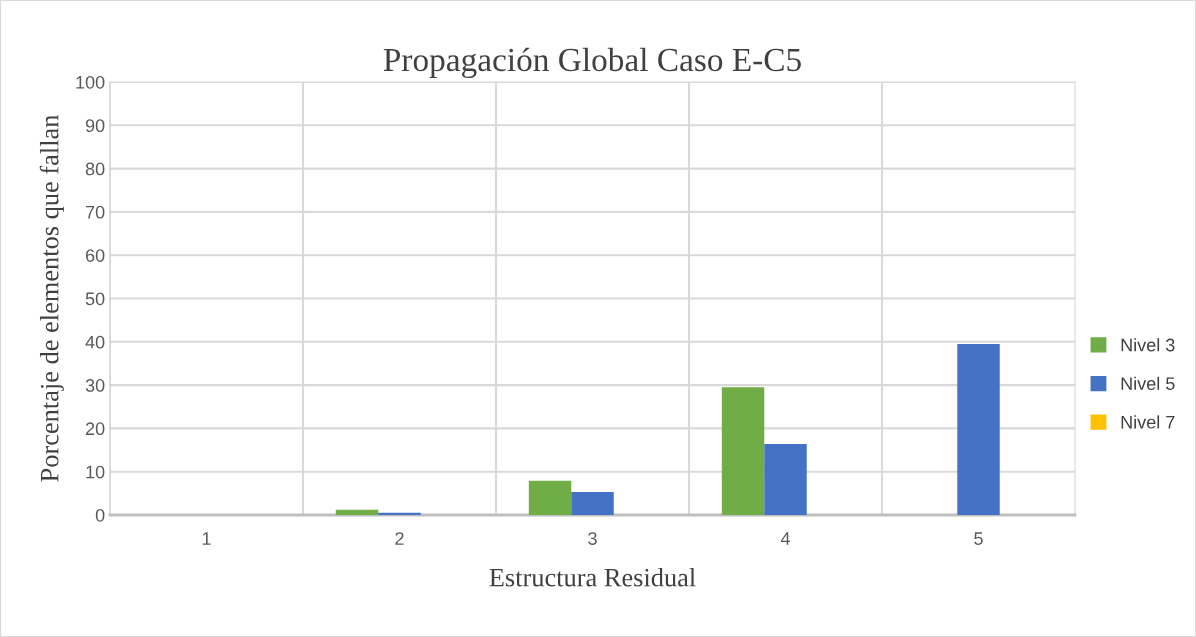 This screenshot has height=637, width=1196. Describe the element at coordinates (1148, 345) in the screenshot. I see `legend-label: Nivel 3` at that location.